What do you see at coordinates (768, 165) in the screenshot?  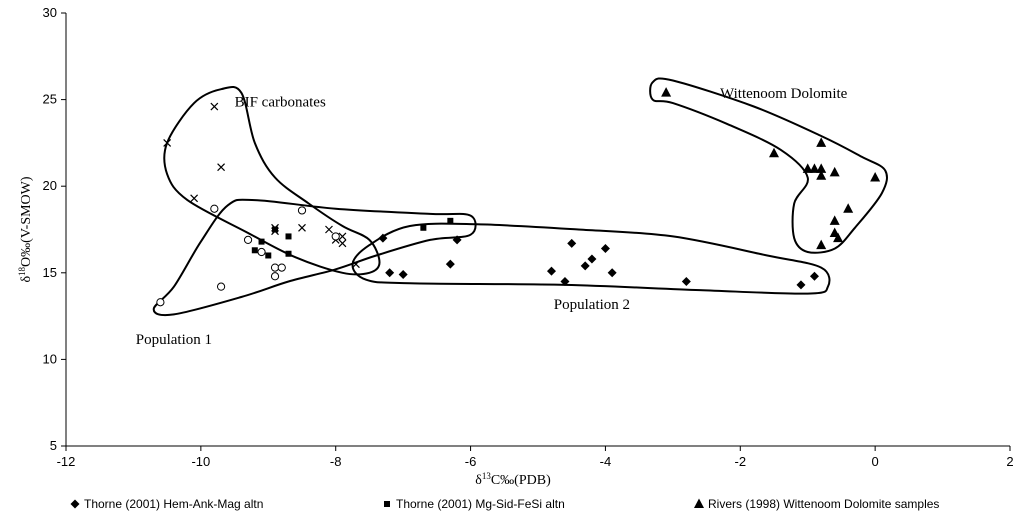 I see `region-outline-wittenoom-dolomite` at bounding box center [768, 165].